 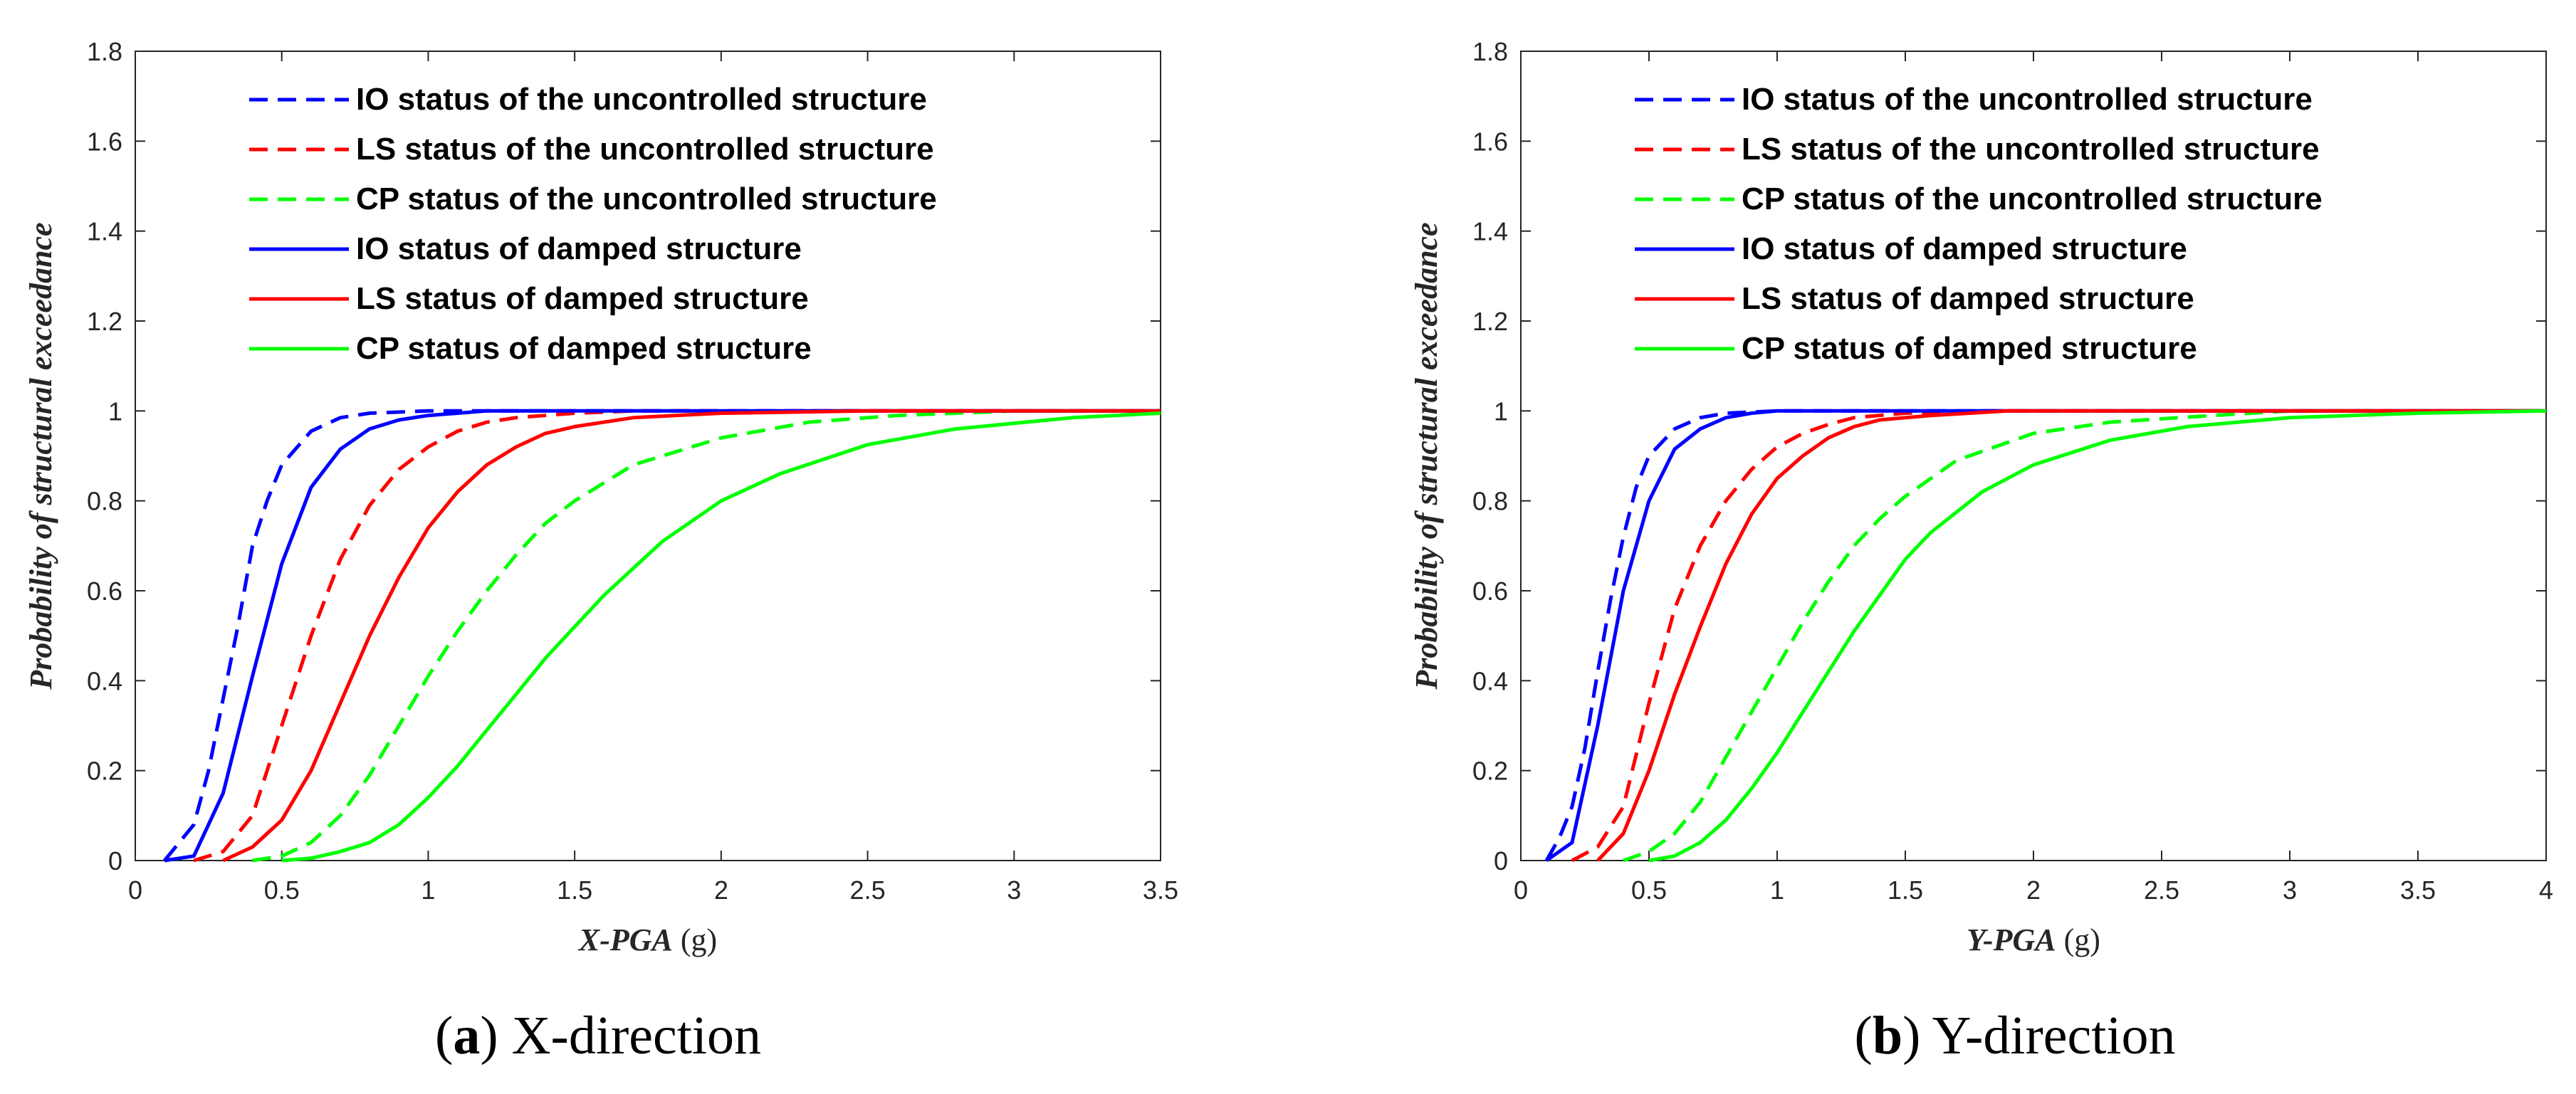 I want to click on panel-caption: (a) X-direction, so click(x=598, y=1036).